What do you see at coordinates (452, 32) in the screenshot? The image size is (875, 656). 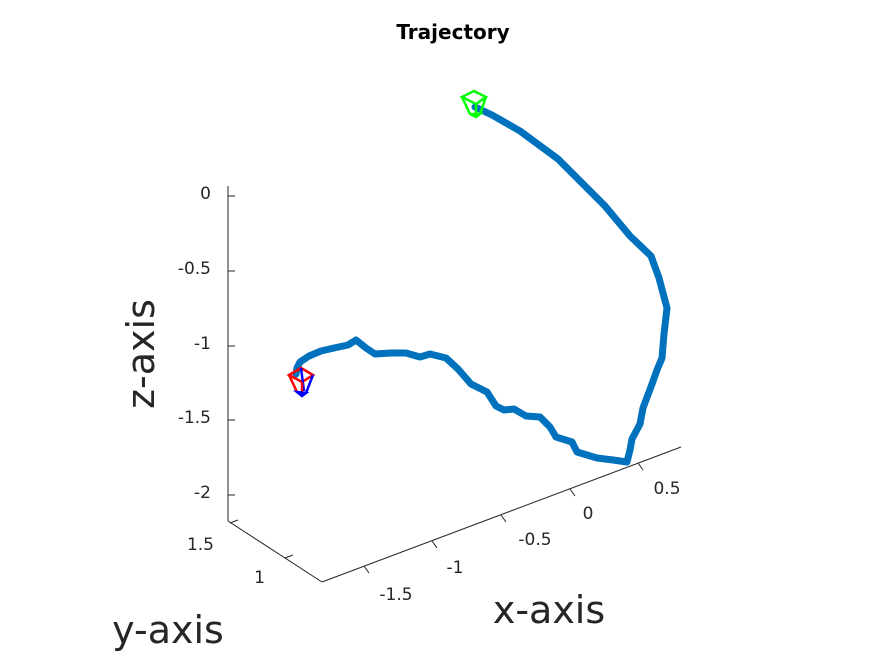 I see `chart-title: Trajectory` at bounding box center [452, 32].